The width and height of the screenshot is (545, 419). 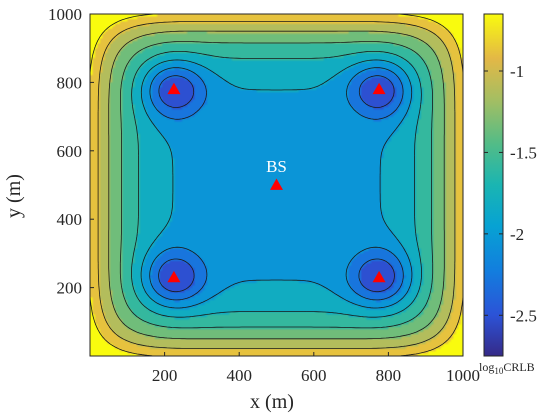 What do you see at coordinates (510, 193) in the screenshot?
I see `colorbar-ticks: -1 -1.5 -2 -2.5` at bounding box center [510, 193].